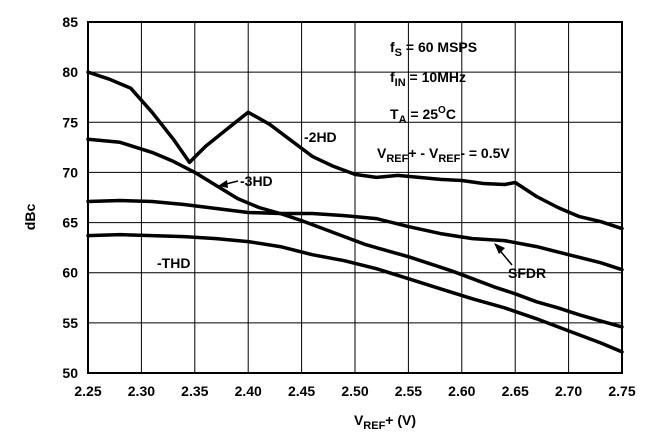 This screenshot has width=654, height=435. Describe the element at coordinates (527, 273) in the screenshot. I see `series-label-sfdr: SFDR` at that location.